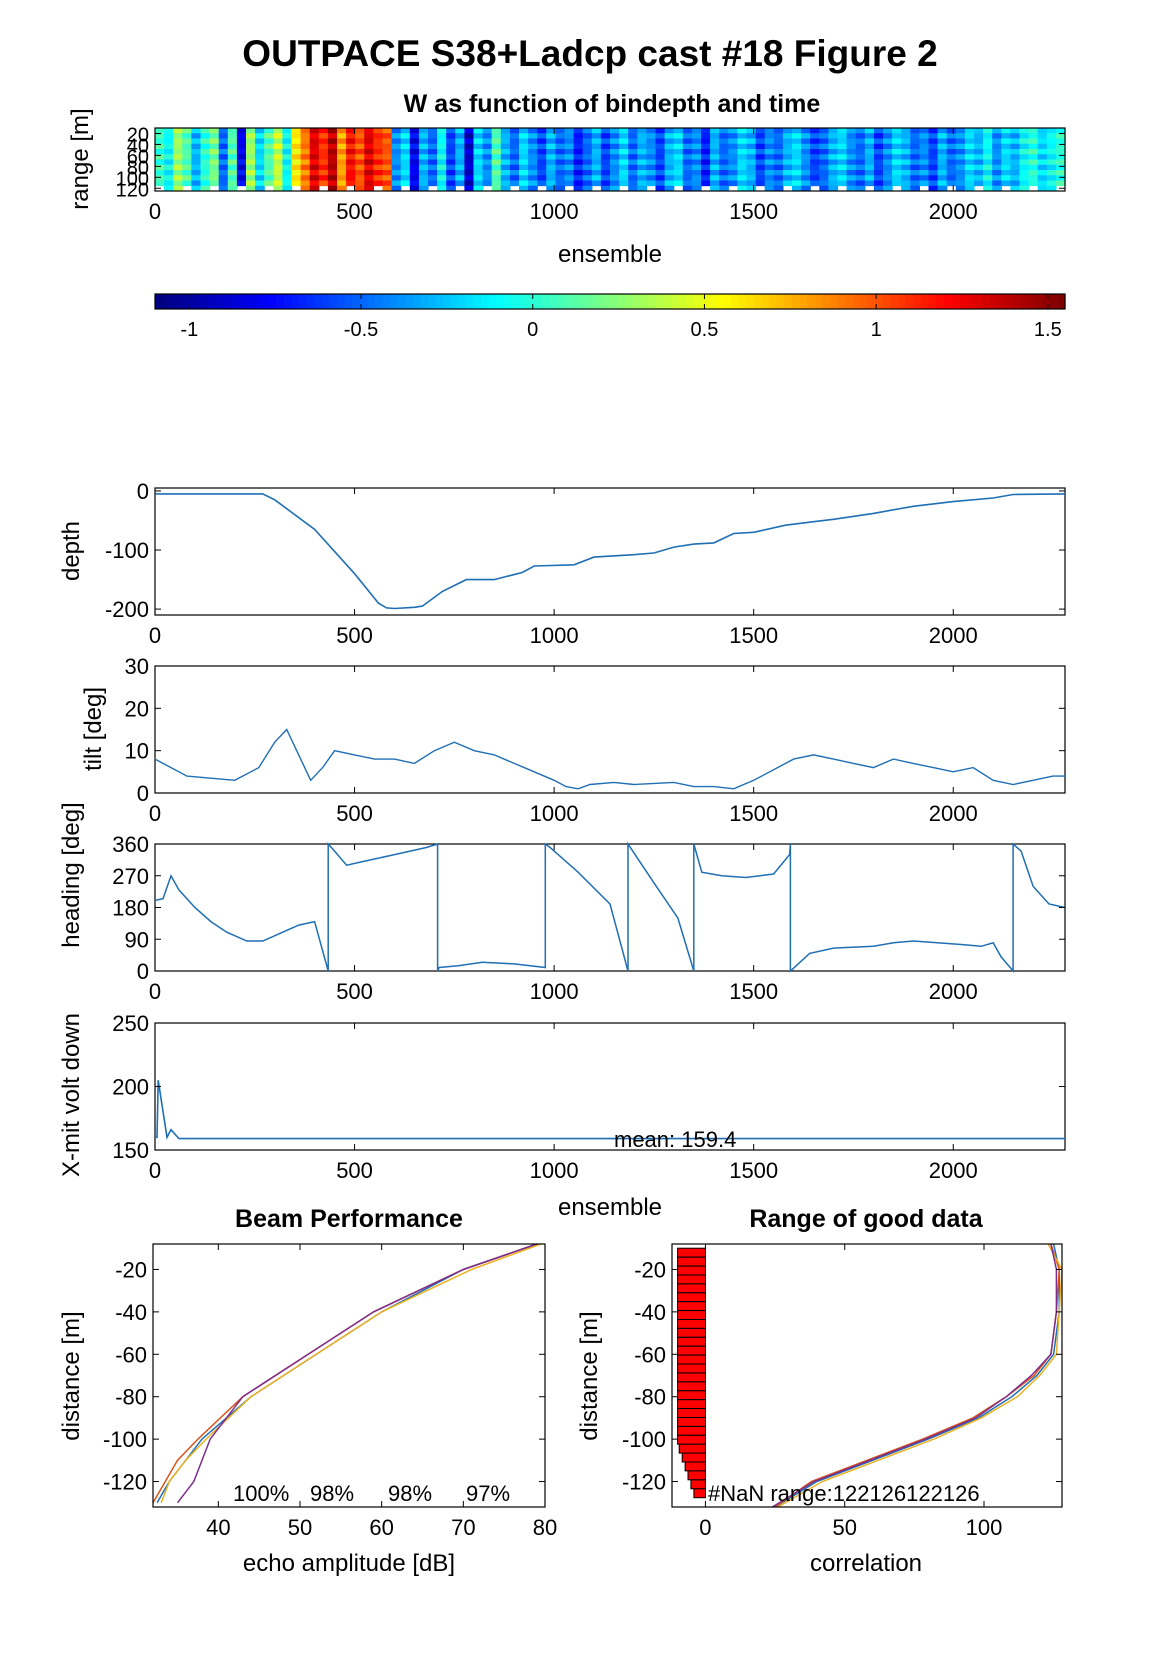 This screenshot has width=1165, height=1679. What do you see at coordinates (753, 991) in the screenshot?
I see `heading-xtick-label: 1500` at bounding box center [753, 991].